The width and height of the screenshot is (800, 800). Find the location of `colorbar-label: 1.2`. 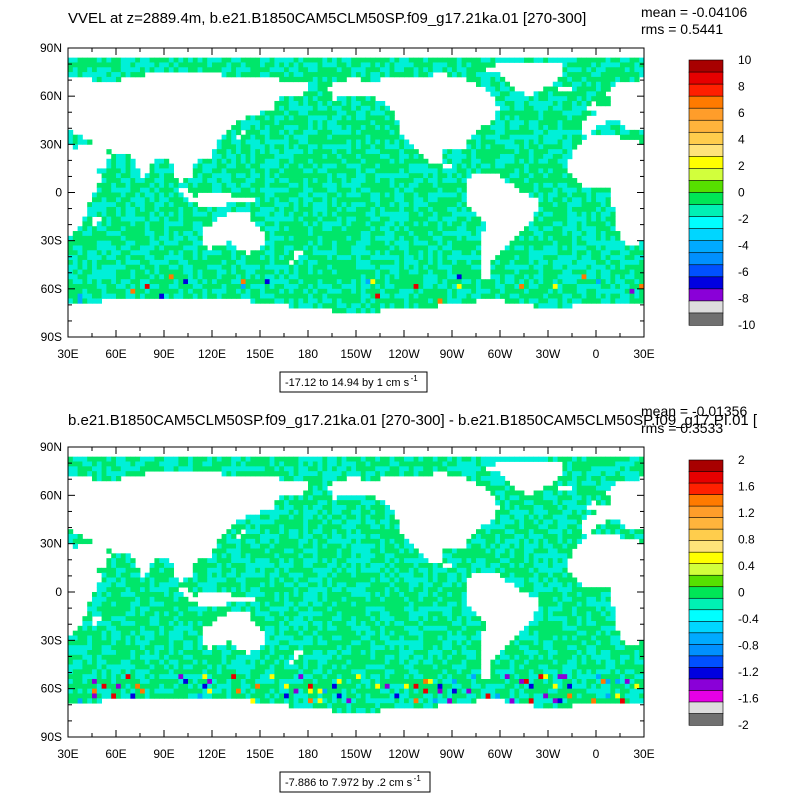

colorbar-label: 1.2 is located at coordinates (746, 513).